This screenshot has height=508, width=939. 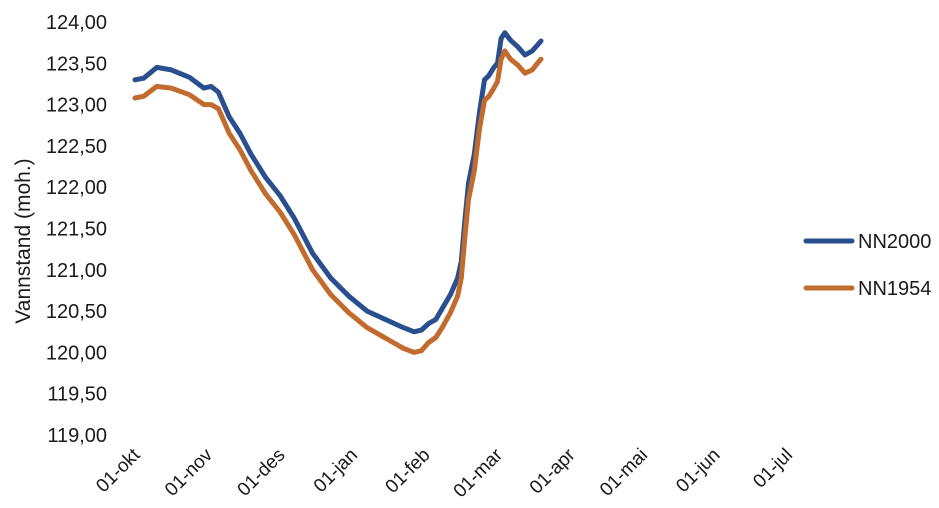 I want to click on x-tick-label: 01-jan, so click(x=336, y=471).